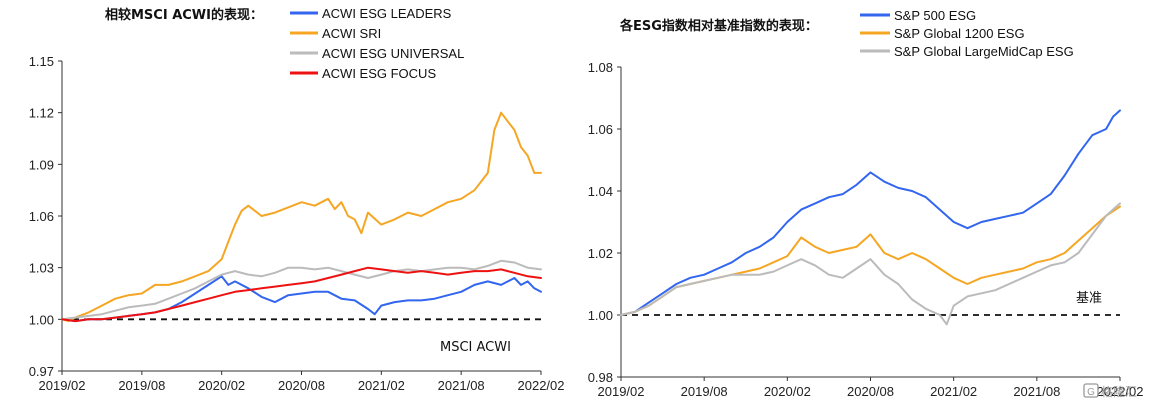  I want to click on watermark-logo-icon, so click(1091, 390).